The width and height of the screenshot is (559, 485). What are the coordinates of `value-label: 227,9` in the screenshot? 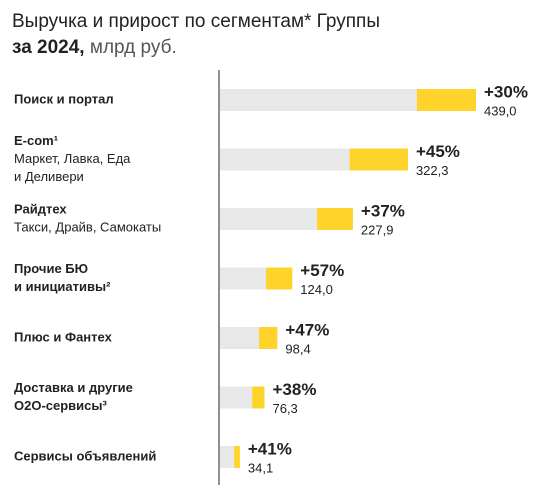 It's located at (377, 229).